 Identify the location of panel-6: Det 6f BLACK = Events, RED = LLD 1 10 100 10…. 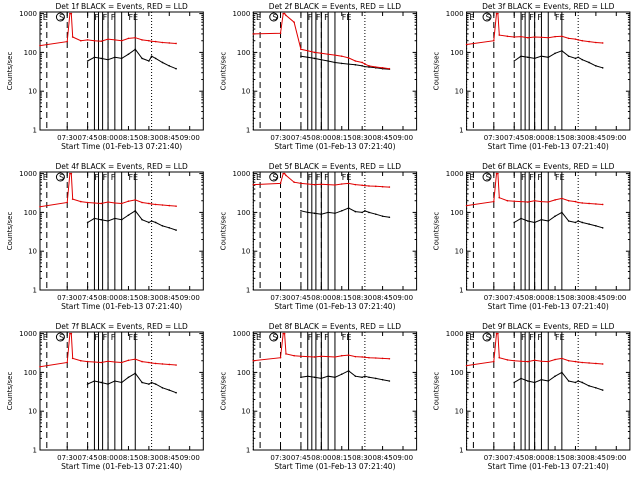
(532, 236).